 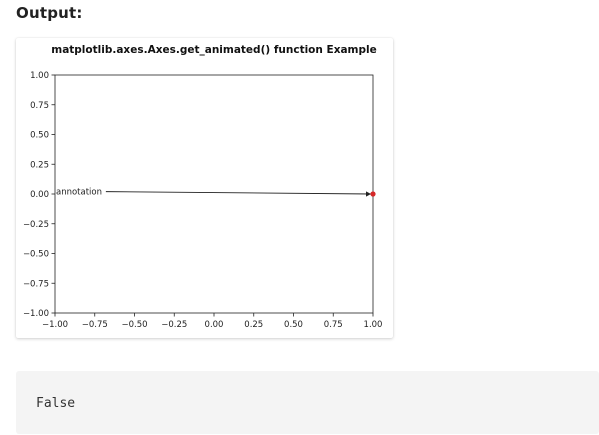 What do you see at coordinates (174, 325) in the screenshot?
I see `x-tick-label: −0.25` at bounding box center [174, 325].